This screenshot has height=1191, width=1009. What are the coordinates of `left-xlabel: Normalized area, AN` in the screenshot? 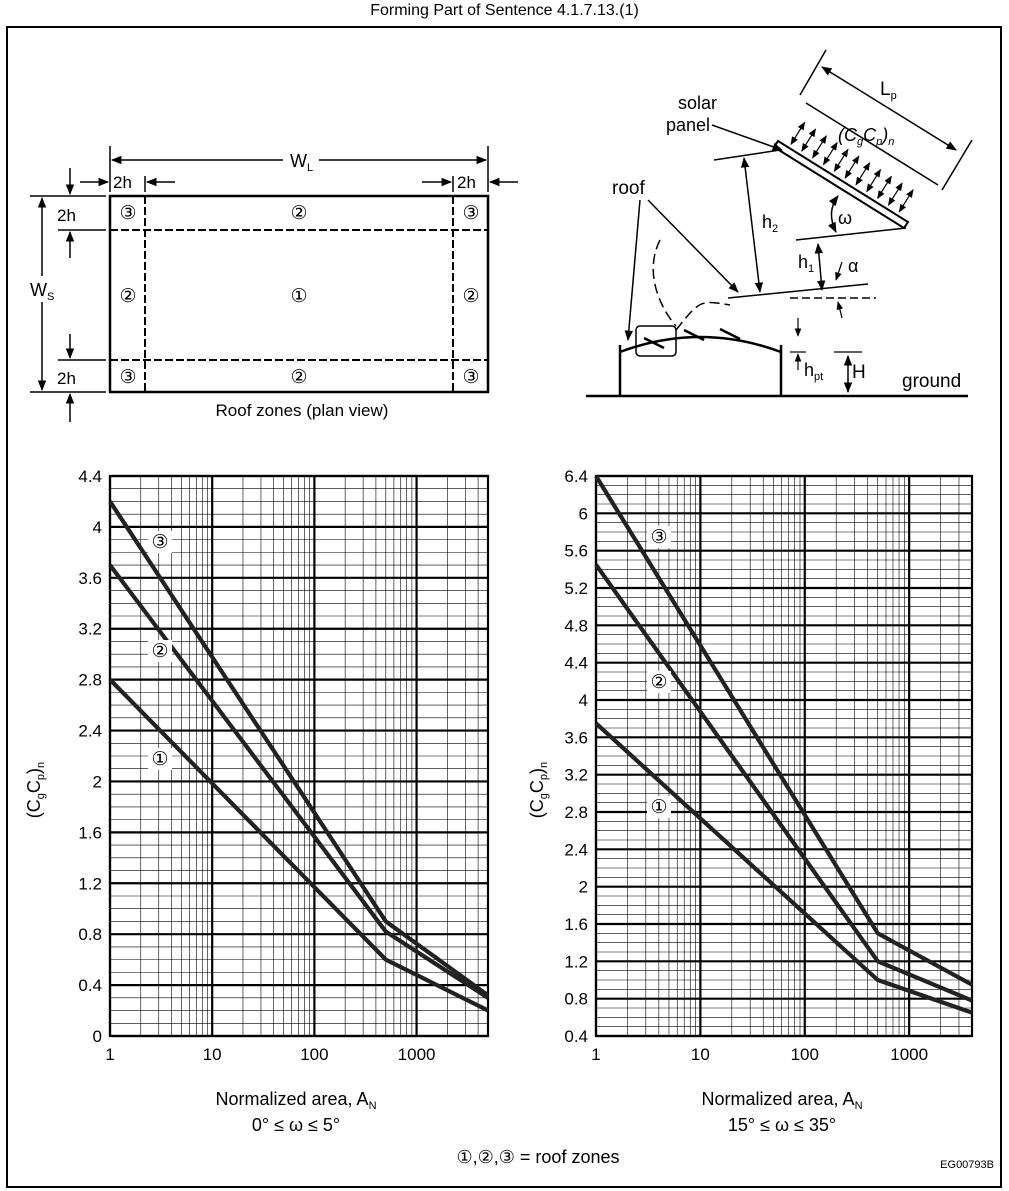 It's located at (295, 1100).